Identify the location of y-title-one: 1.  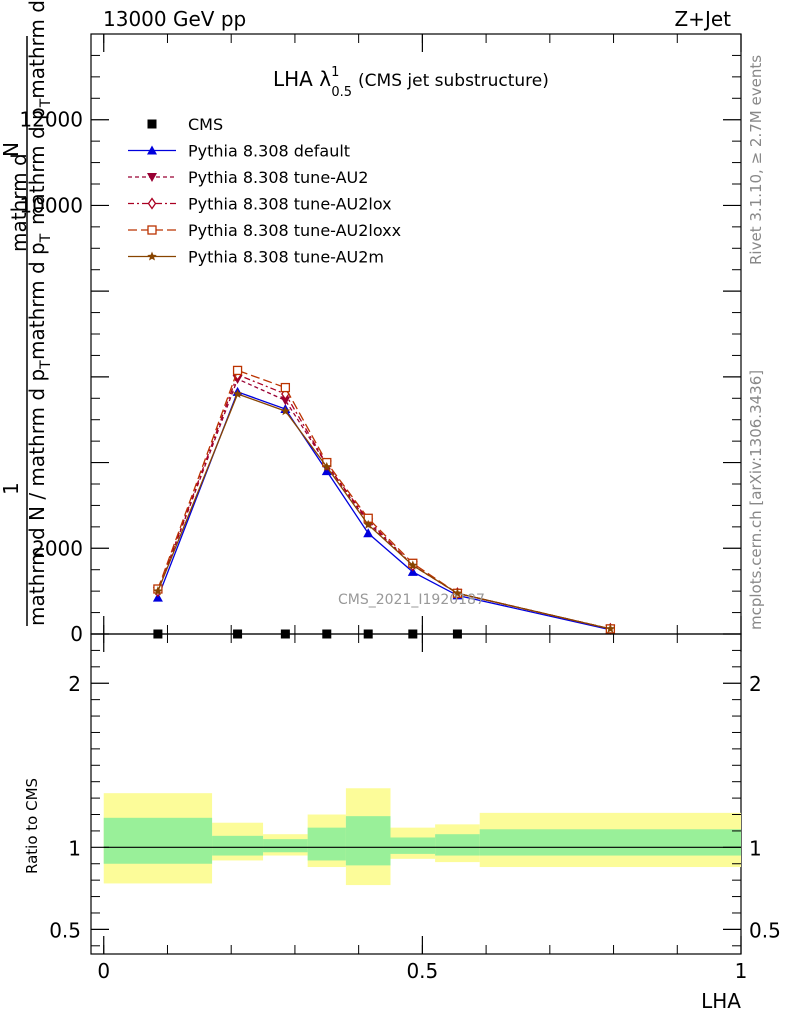
(11, 488).